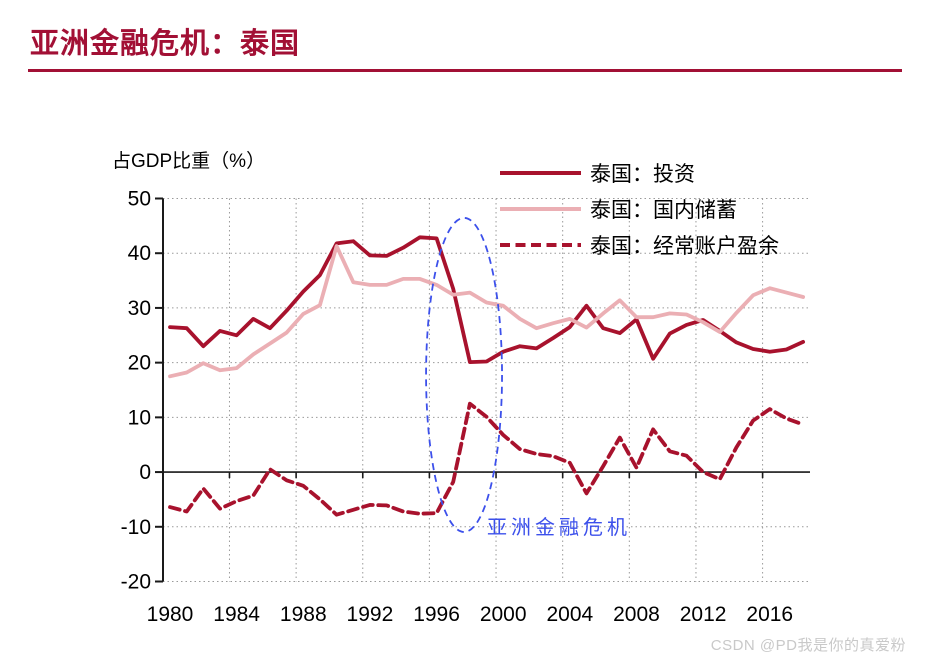 The image size is (930, 662). Describe the element at coordinates (663, 210) in the screenshot. I see `legend-label-savings: 泰国：国内储蓄` at that location.